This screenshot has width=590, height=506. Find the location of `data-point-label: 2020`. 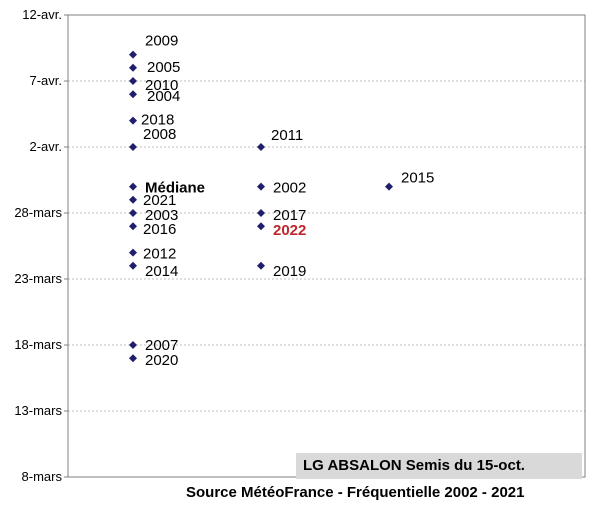

data-point-label: 2020 is located at coordinates (161, 360).